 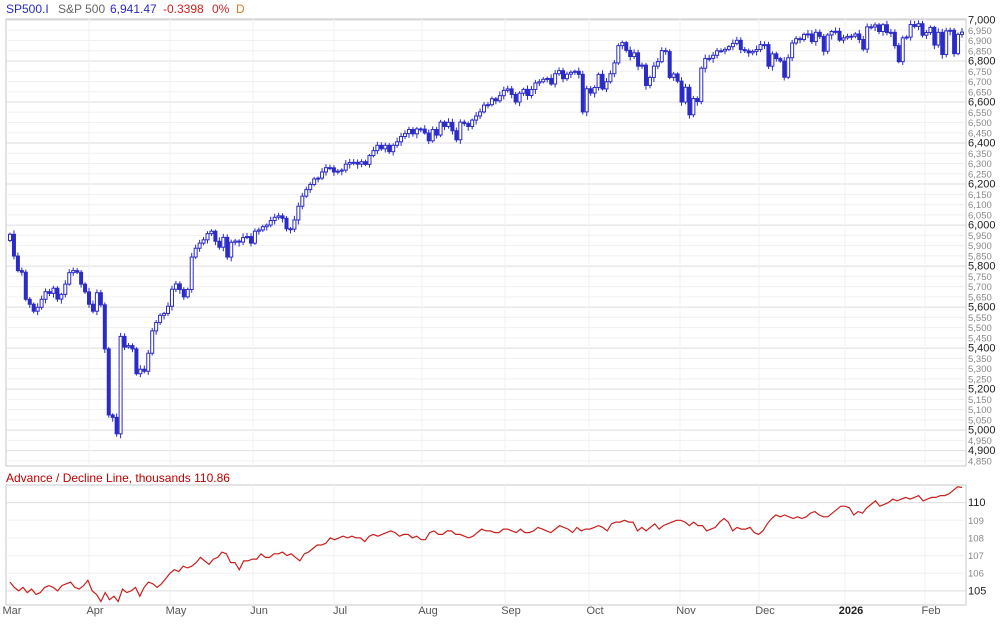 I want to click on index-name: S&P 500, so click(x=82, y=9).